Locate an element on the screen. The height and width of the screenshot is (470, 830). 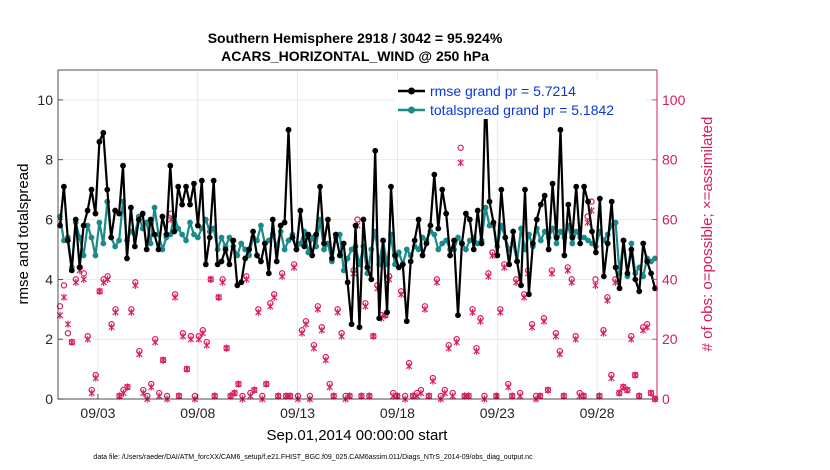
y-right-tick-label: 0 is located at coordinates (666, 399).